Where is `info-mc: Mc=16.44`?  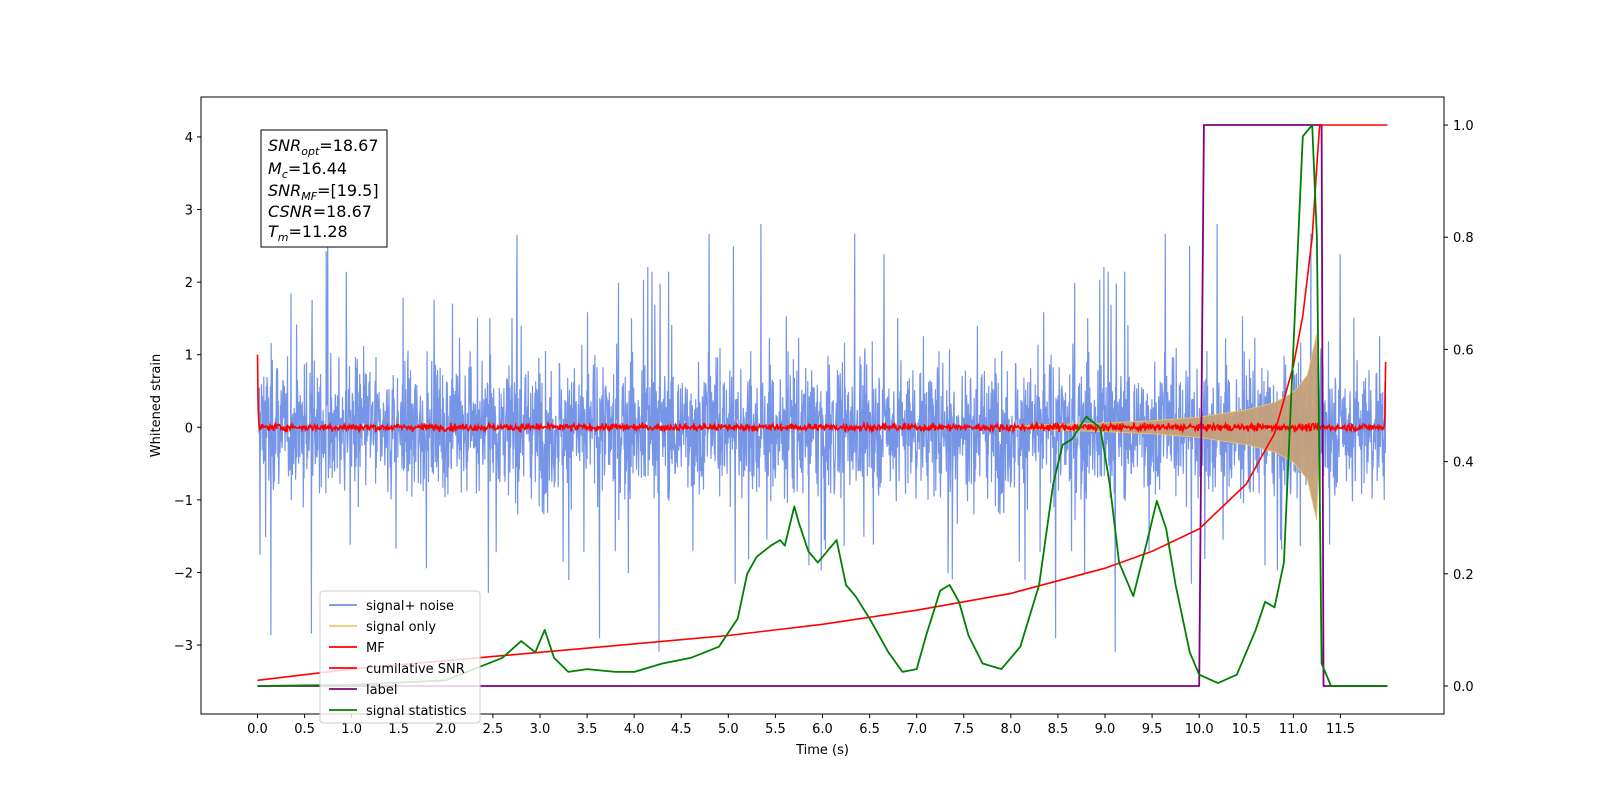 info-mc: Mc=16.44 is located at coordinates (307, 170).